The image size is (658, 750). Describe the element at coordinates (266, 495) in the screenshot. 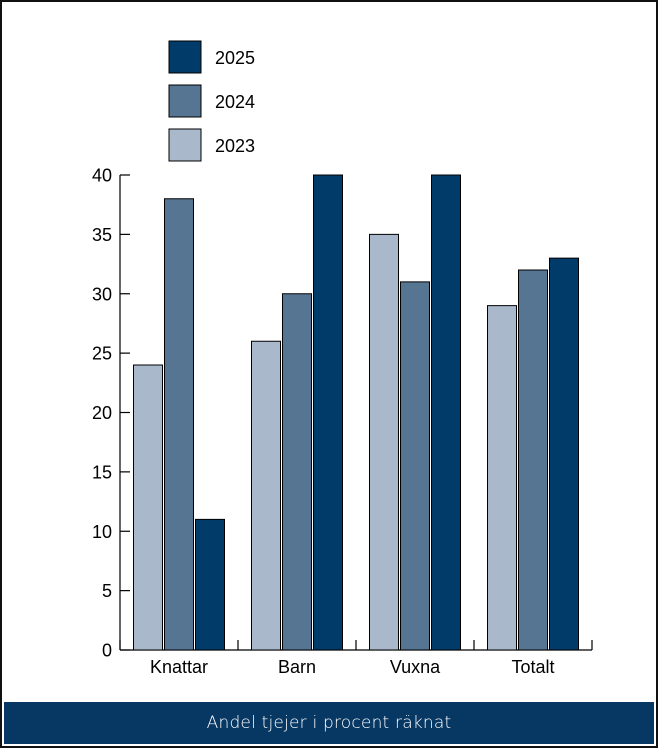

I see `bar-2023-barn` at that location.